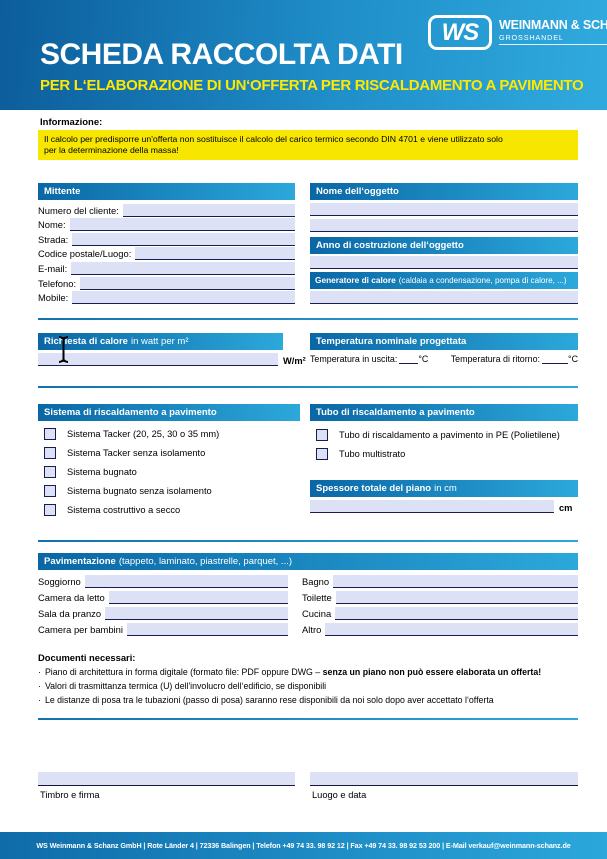  What do you see at coordinates (85, 254) in the screenshot?
I see `codice-postale-label: Codice postale/Luogo:` at bounding box center [85, 254].